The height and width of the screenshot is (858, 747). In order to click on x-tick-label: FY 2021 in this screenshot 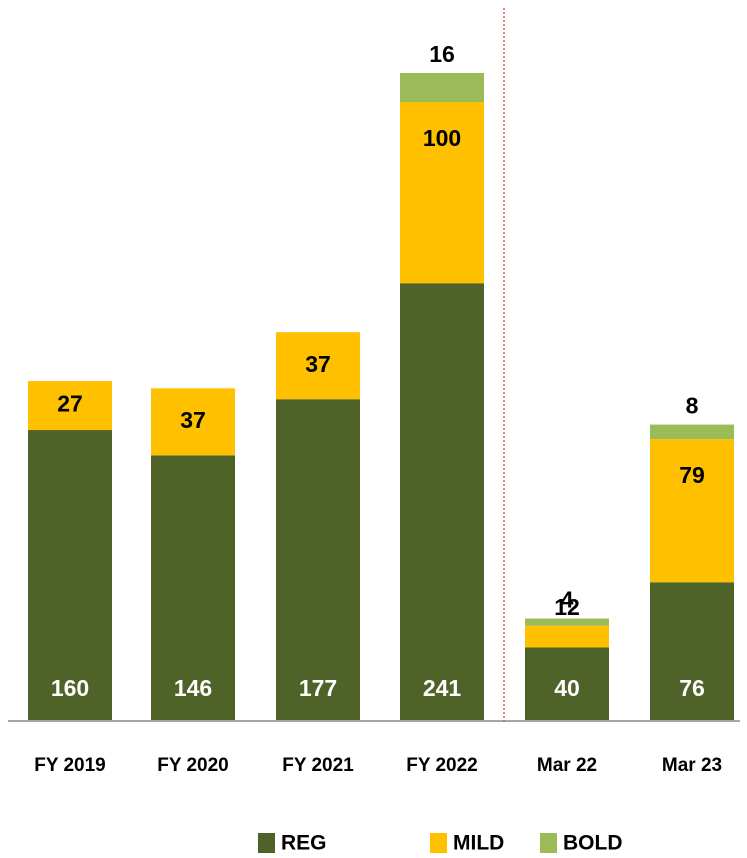, I will do `click(318, 765)`.